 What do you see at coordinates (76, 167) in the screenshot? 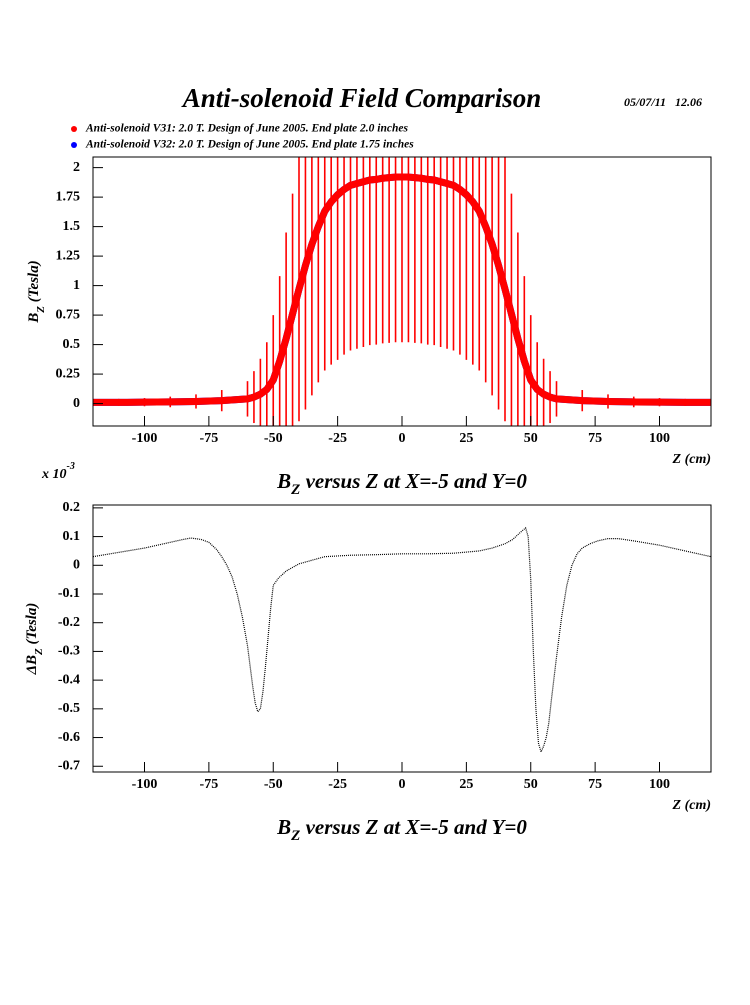
I see `y-tick-label: 2` at bounding box center [76, 167].